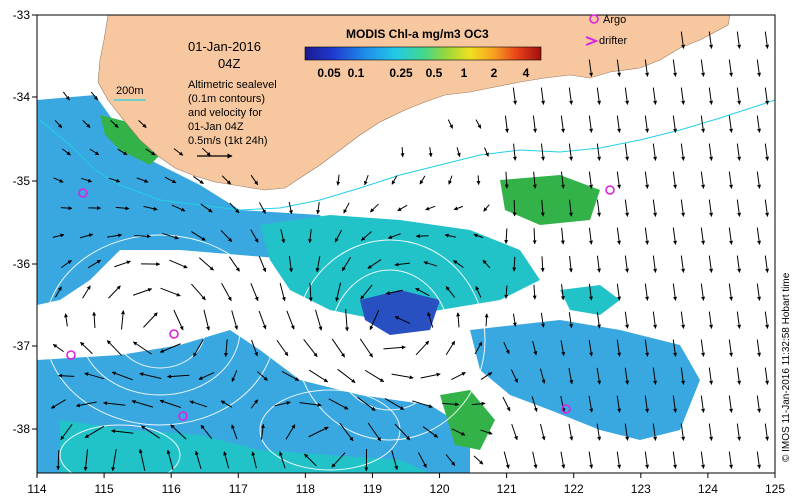 The width and height of the screenshot is (800, 500). What do you see at coordinates (574, 489) in the screenshot?
I see `lon-tick-label: 122` at bounding box center [574, 489].